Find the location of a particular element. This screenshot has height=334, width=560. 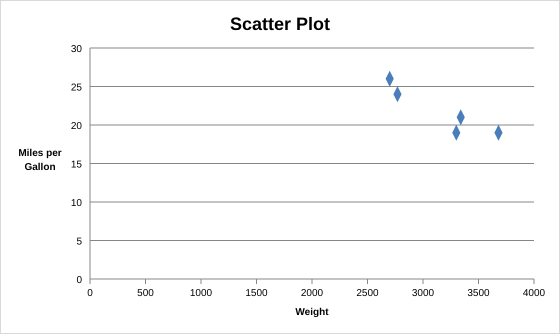

y-axis-title: Miles per Gallon is located at coordinates (40, 160).